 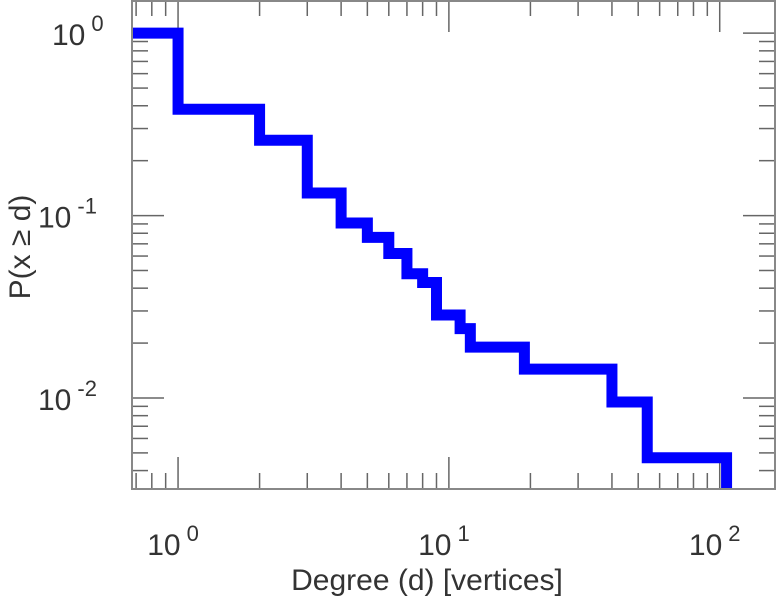 I want to click on x-tick-label: 10 1, so click(x=444, y=541).